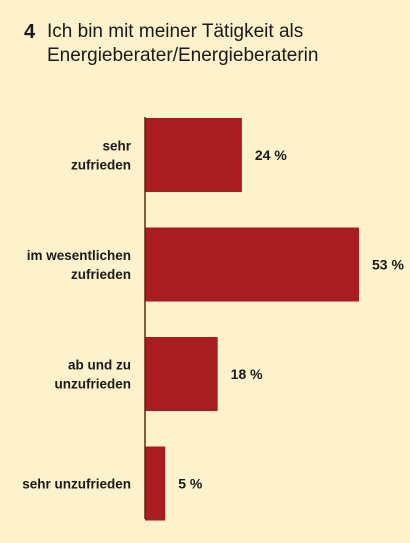 Image resolution: width=410 pixels, height=543 pixels. Describe the element at coordinates (271, 155) in the screenshot. I see `value-label-0: 24 %` at that location.